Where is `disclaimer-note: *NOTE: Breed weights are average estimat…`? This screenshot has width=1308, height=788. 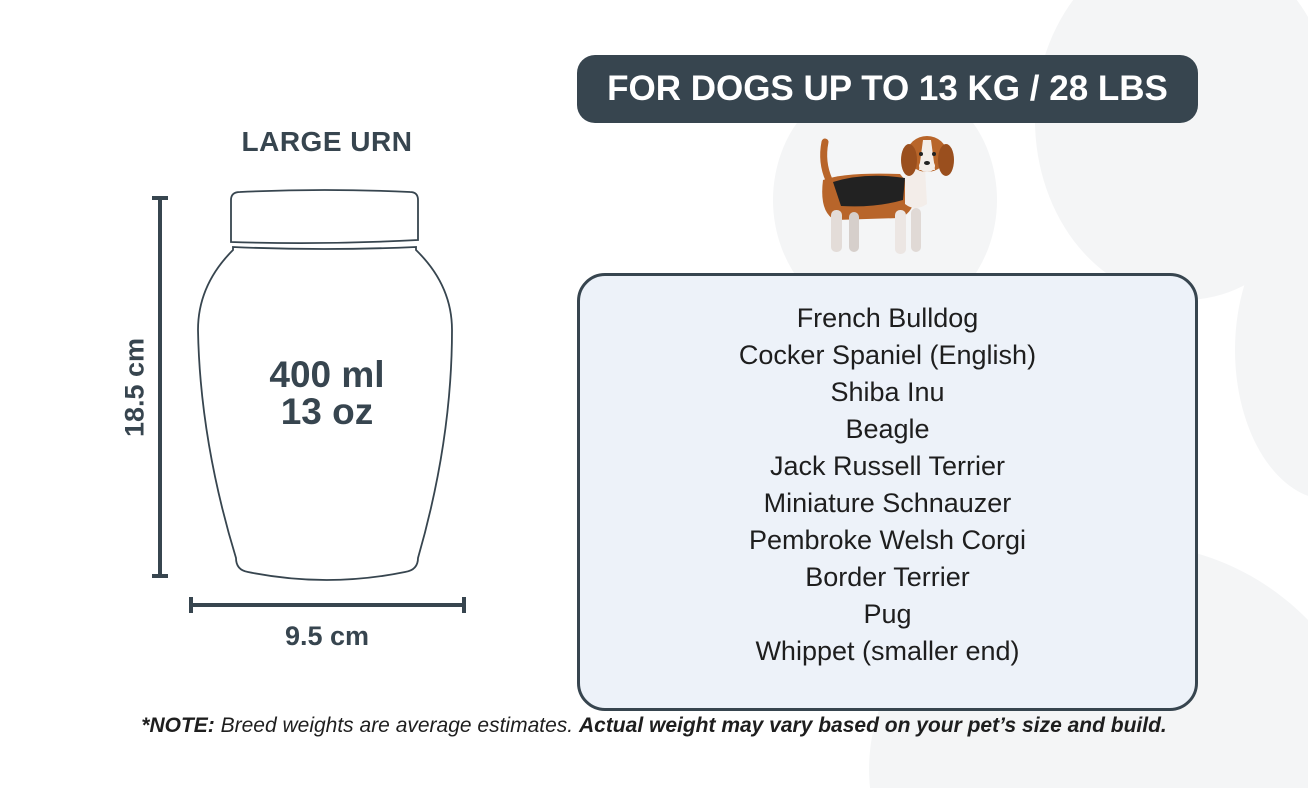
disclaimer-note: *NOTE: Breed weights are average estimat… is located at coordinates (654, 726).